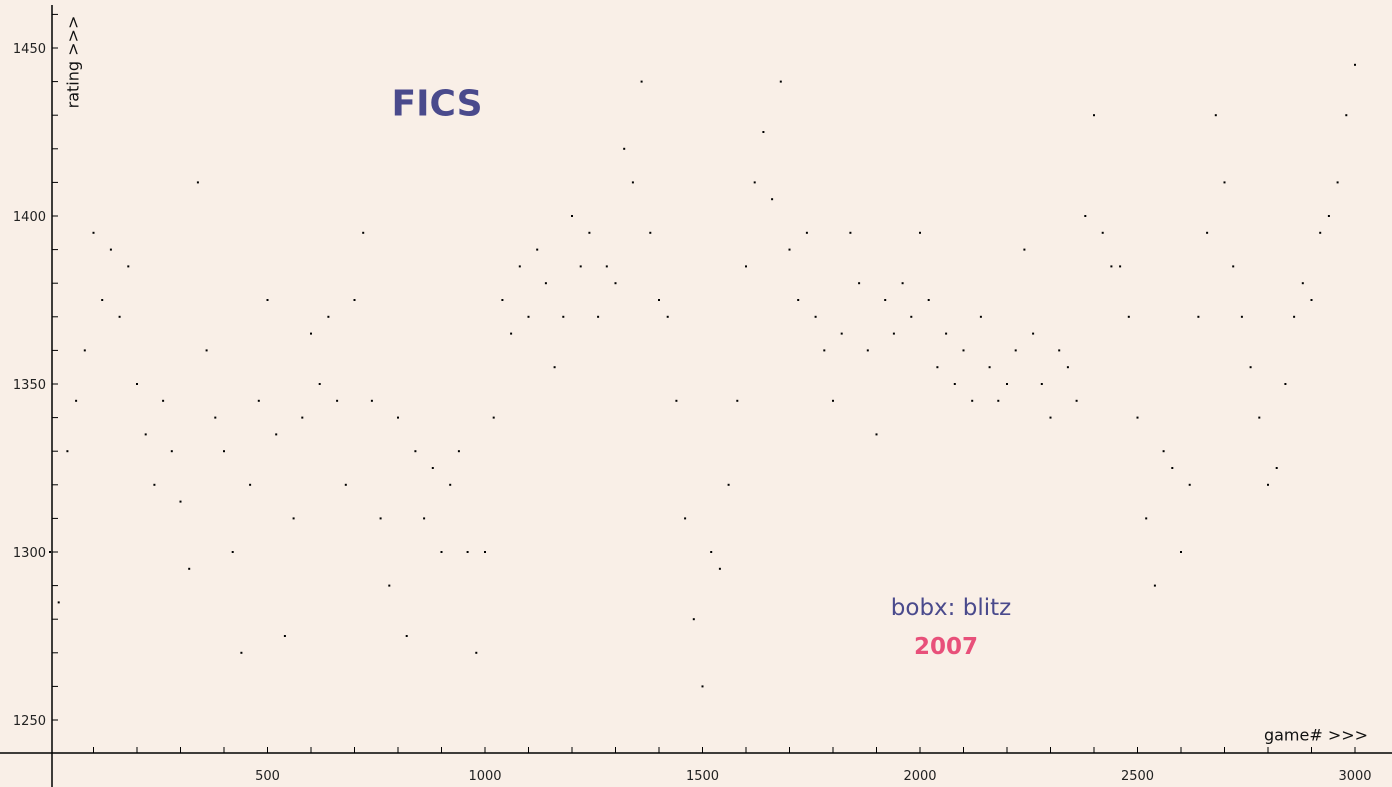  What do you see at coordinates (29, 553) in the screenshot?
I see `y-tick-label: 1300` at bounding box center [29, 553].